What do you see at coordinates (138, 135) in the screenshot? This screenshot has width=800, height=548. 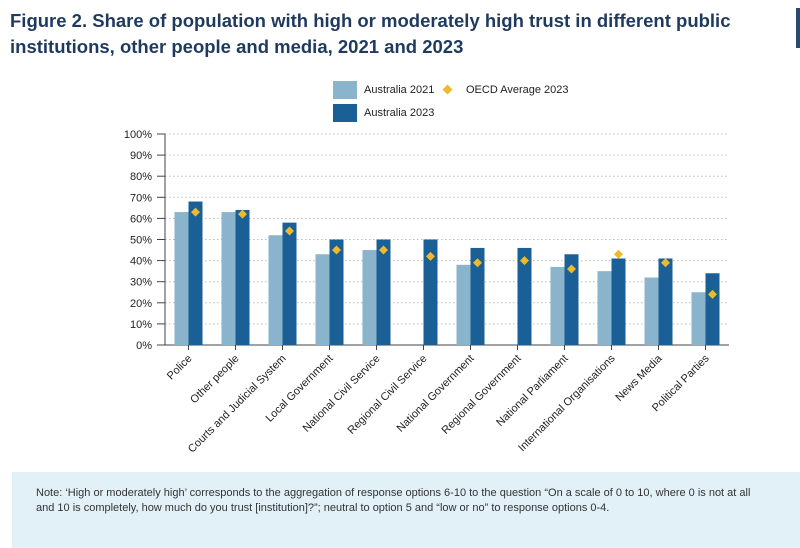 I see `y-tick-label: 100%` at bounding box center [138, 135].